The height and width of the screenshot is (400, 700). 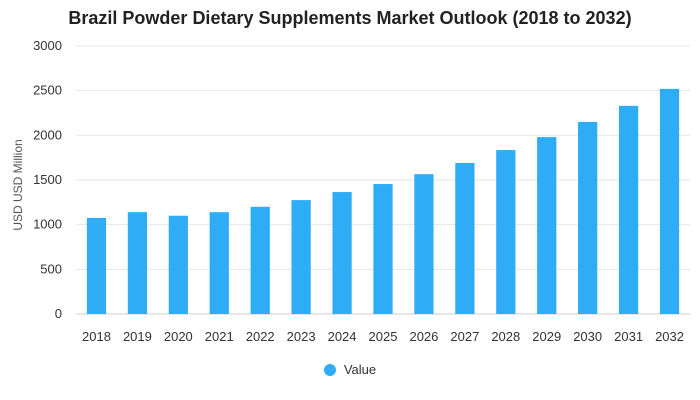 What do you see at coordinates (423, 336) in the screenshot?
I see `x-tick-label: 2026` at bounding box center [423, 336].